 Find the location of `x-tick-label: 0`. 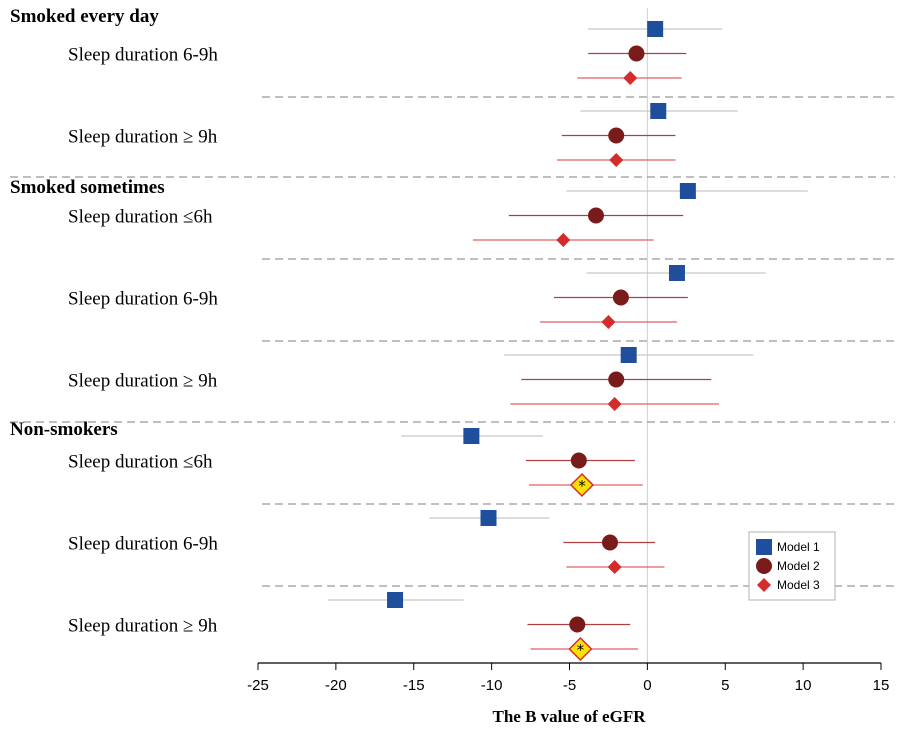

x-tick-label: 0 is located at coordinates (647, 685).